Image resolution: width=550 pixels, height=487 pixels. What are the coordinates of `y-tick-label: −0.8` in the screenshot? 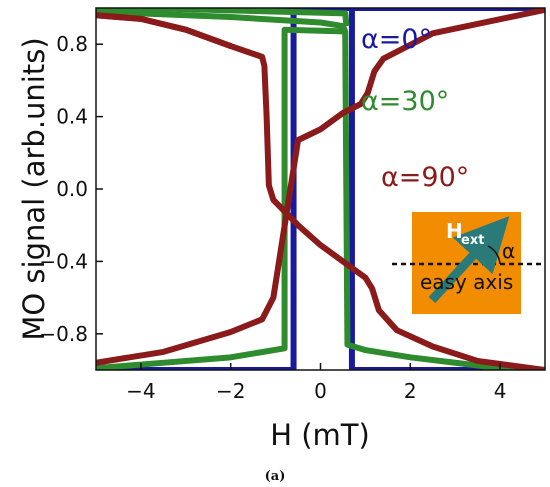 It's located at (63, 334).